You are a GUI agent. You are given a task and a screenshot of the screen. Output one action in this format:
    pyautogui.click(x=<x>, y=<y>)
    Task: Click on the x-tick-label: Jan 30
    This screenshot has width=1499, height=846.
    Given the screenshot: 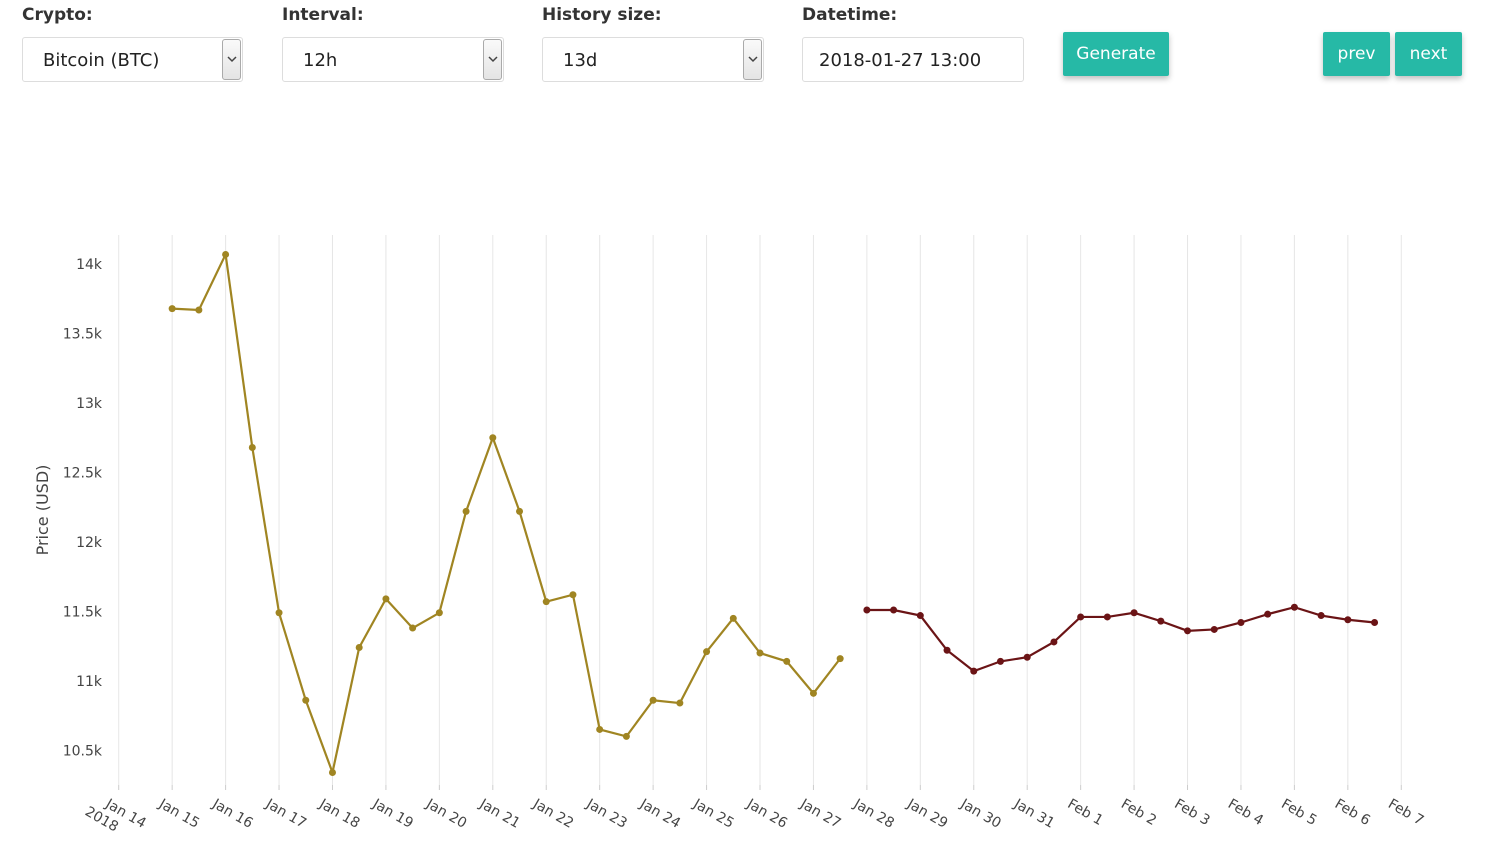 What is the action you would take?
    pyautogui.click(x=980, y=814)
    